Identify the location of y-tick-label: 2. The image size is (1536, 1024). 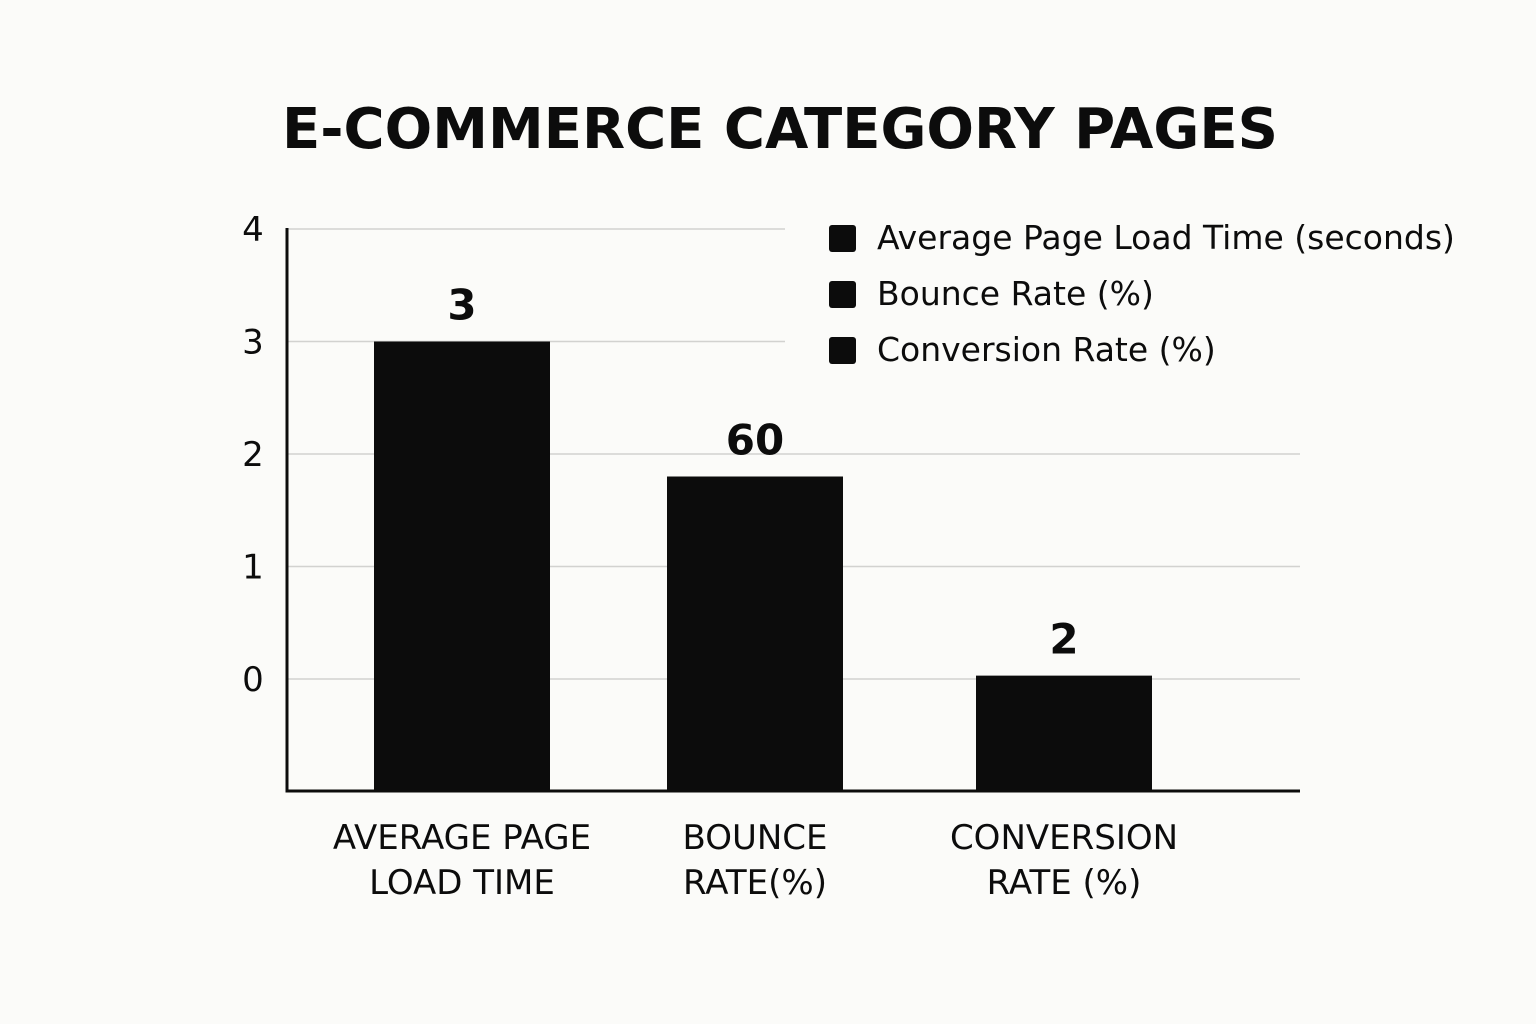
(253, 455).